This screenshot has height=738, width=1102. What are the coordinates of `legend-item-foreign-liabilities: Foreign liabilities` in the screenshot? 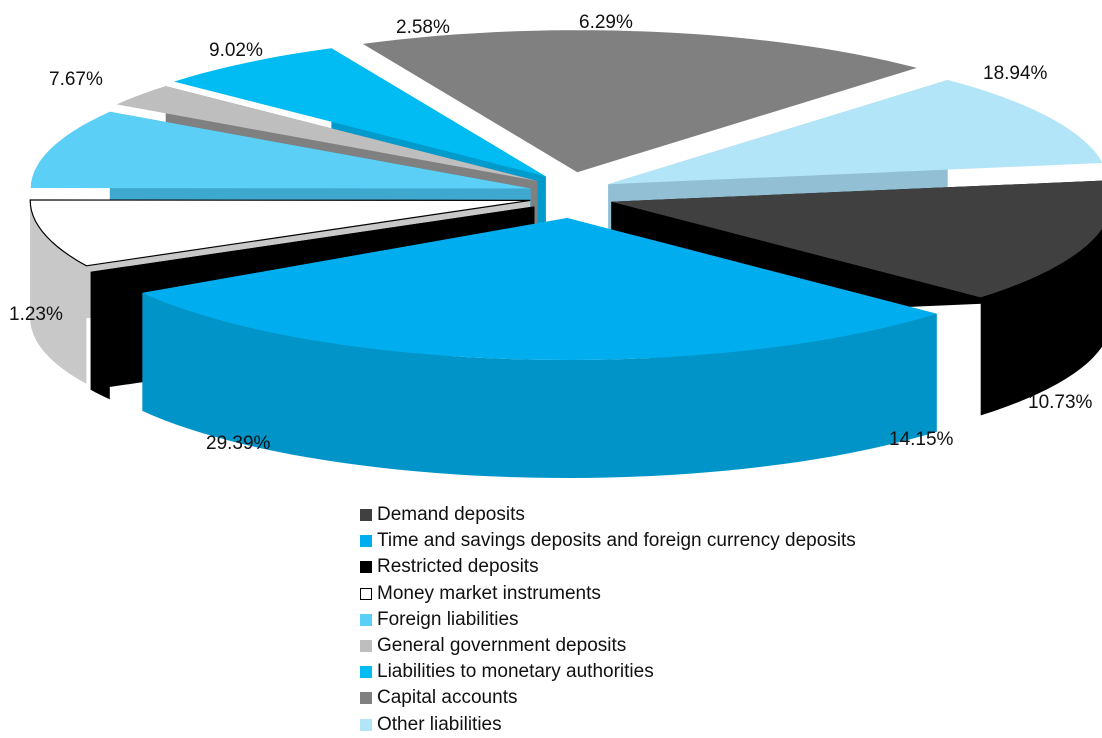 It's located at (608, 620).